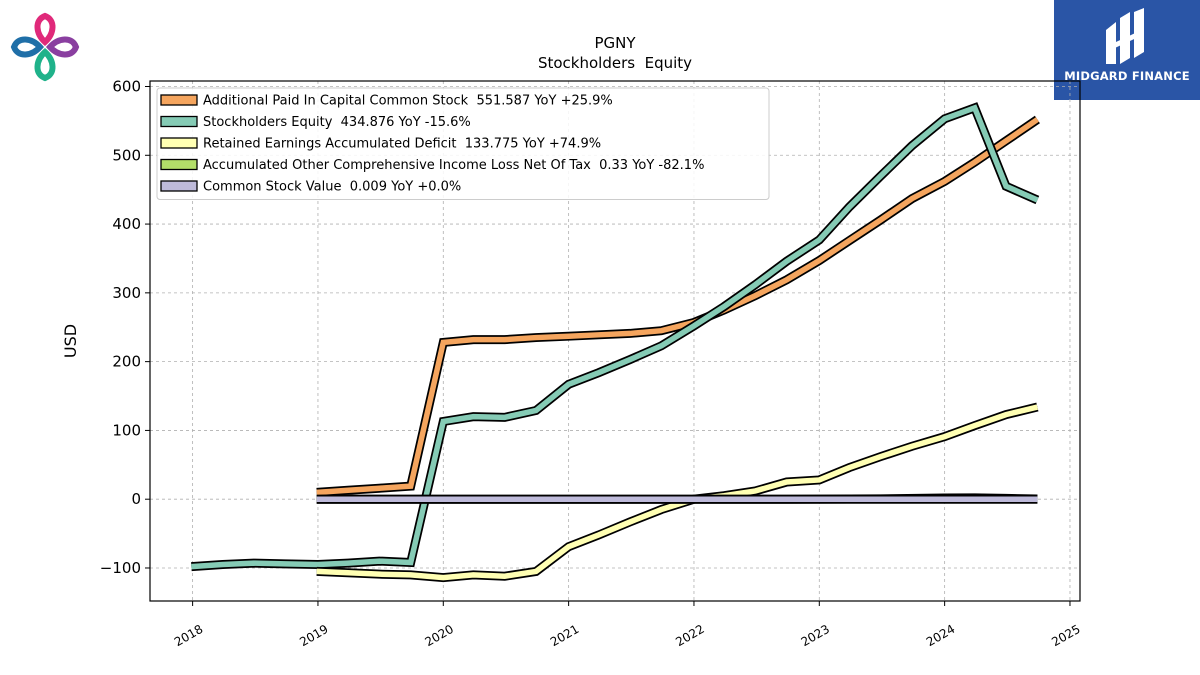 This screenshot has height=675, width=1200. What do you see at coordinates (627, 625) in the screenshot?
I see `x-axis: 2018 2019 2020 2021 2022 2023 2024 2025` at bounding box center [627, 625].